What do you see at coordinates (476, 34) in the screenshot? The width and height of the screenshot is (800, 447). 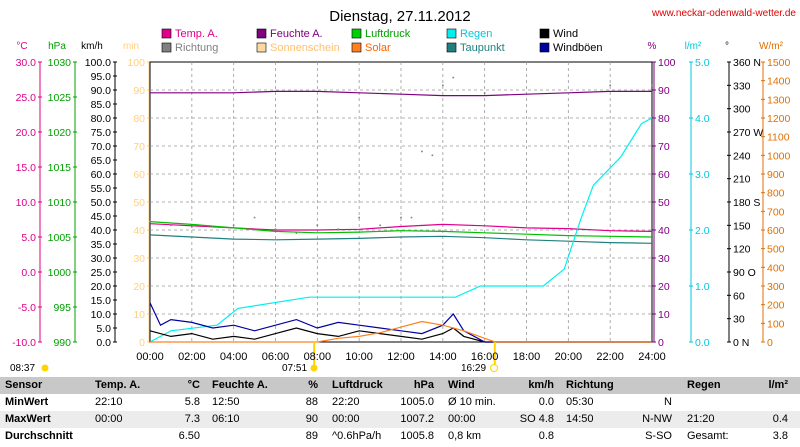 I see `legend-label: Regen` at bounding box center [476, 34].